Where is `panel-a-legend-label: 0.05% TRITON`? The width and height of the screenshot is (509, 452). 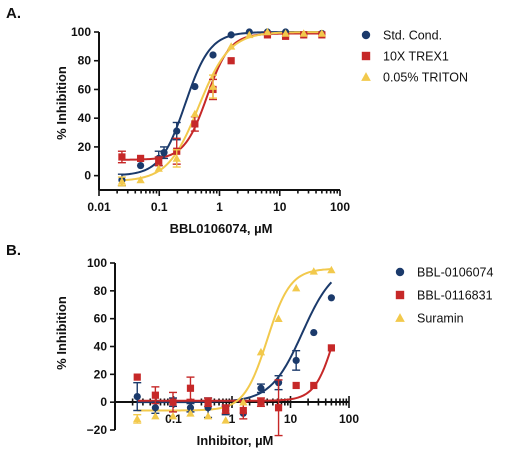 panel-a-legend-label: 0.05% TRITON is located at coordinates (425, 78).